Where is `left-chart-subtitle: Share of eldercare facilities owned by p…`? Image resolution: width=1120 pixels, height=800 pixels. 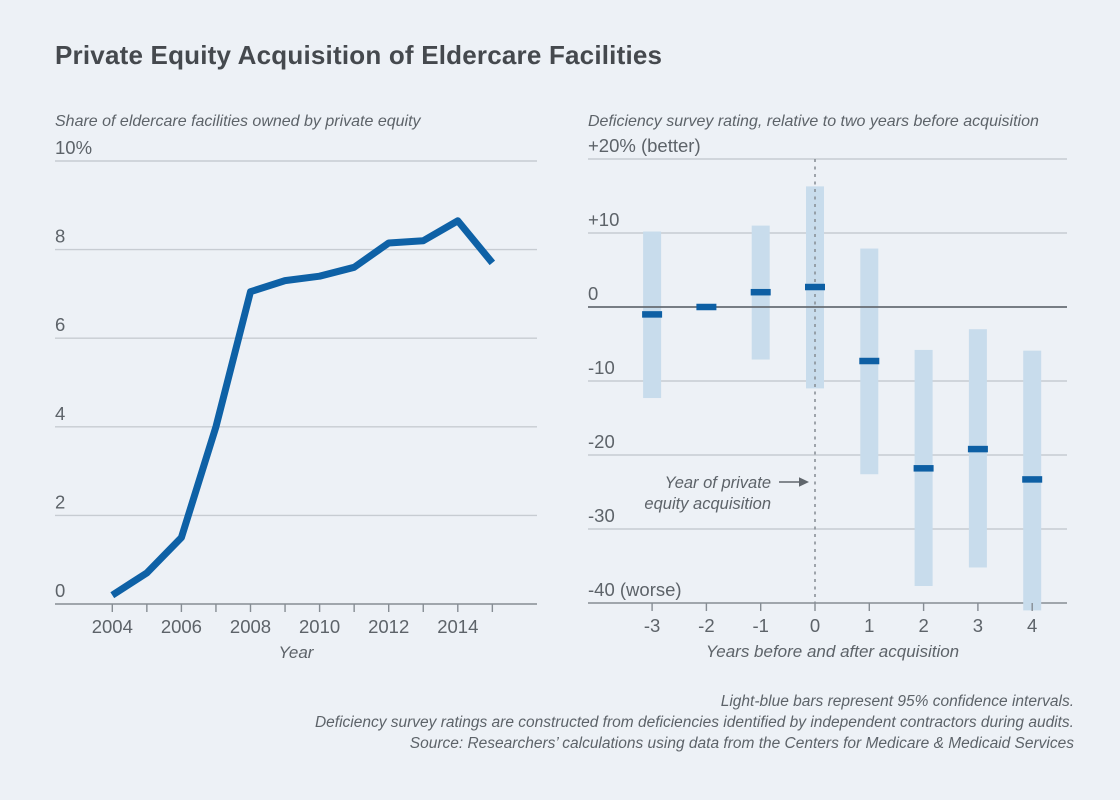
left-chart-subtitle: Share of eldercare facilities owned by p… is located at coordinates (238, 121).